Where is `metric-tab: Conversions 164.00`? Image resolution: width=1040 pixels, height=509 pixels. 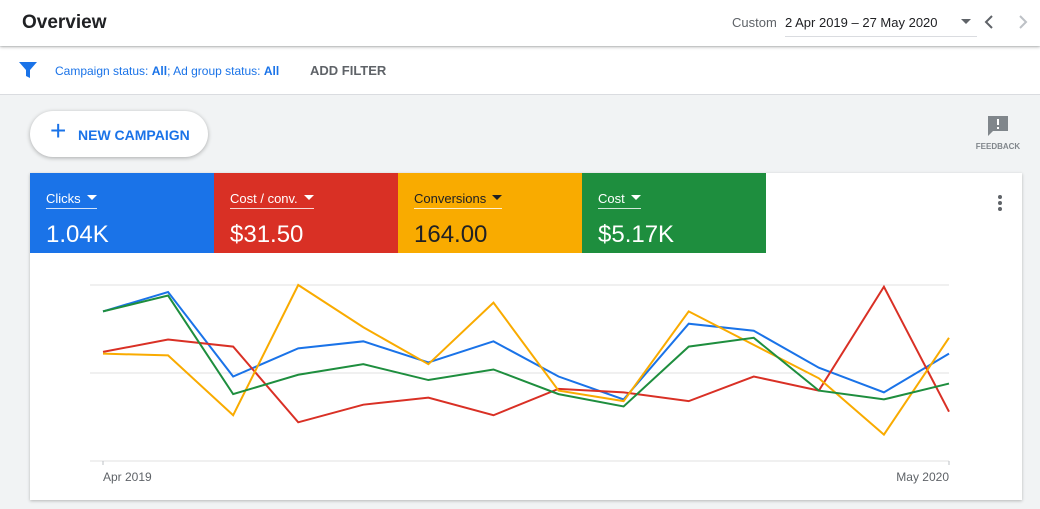 metric-tab: Conversions 164.00 is located at coordinates (490, 213).